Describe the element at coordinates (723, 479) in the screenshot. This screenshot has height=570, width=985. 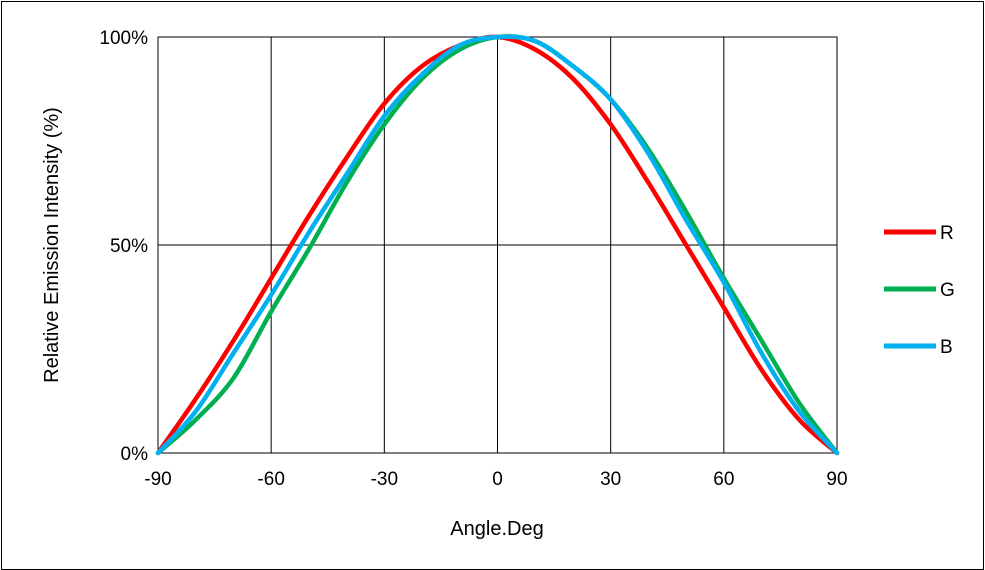
I see `x-tick-label: 60` at that location.